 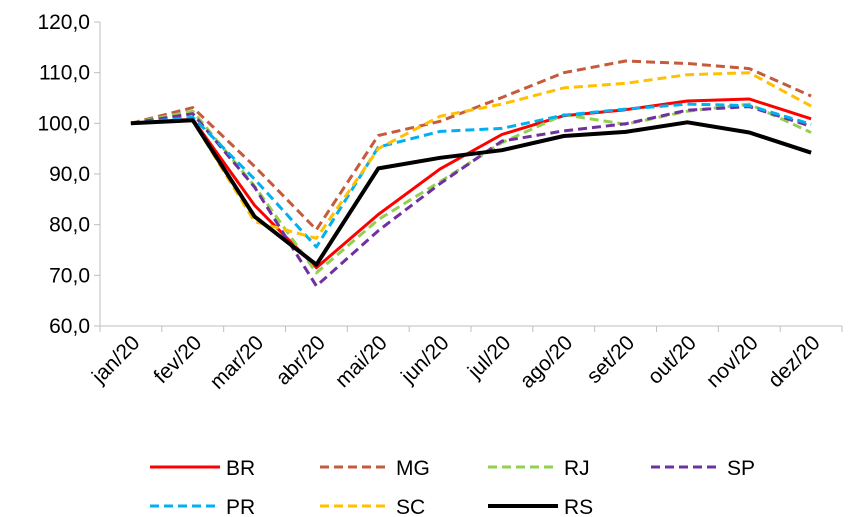 What do you see at coordinates (577, 468) in the screenshot?
I see `legend-label: RJ` at bounding box center [577, 468].